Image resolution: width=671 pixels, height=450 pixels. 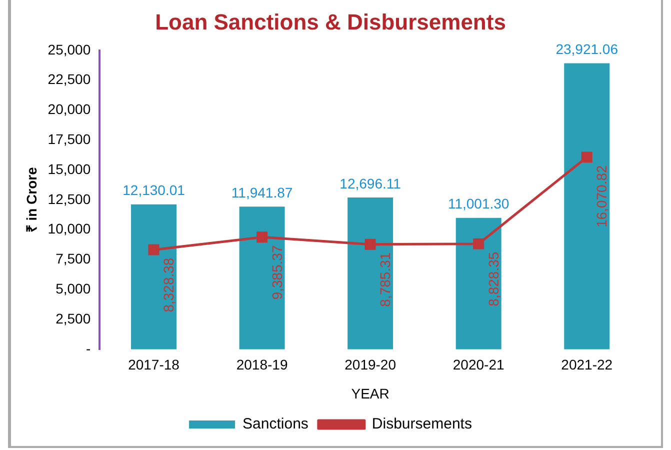 What do you see at coordinates (69, 168) in the screenshot?
I see `y-tick-label: 15,000` at bounding box center [69, 168].